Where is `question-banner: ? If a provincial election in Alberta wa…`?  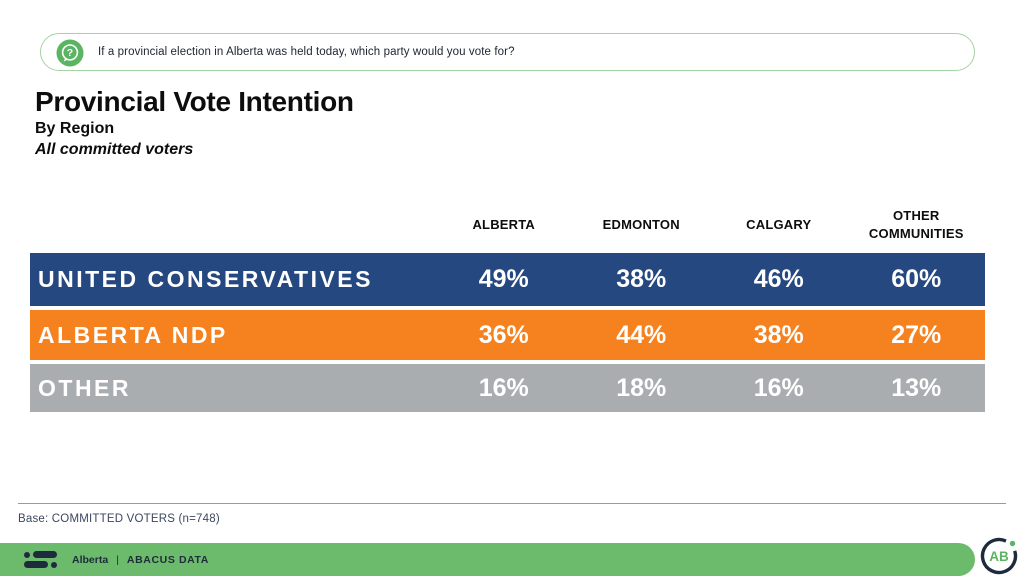
question-banner: ? If a provincial election in Alberta wa… is located at coordinates (507, 52).